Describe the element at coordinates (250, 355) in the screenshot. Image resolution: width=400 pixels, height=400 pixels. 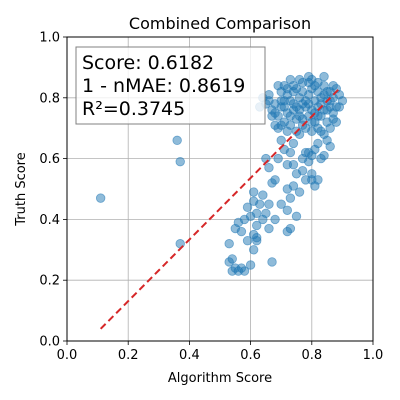
I see `x-tick-label: 0.6` at that location.